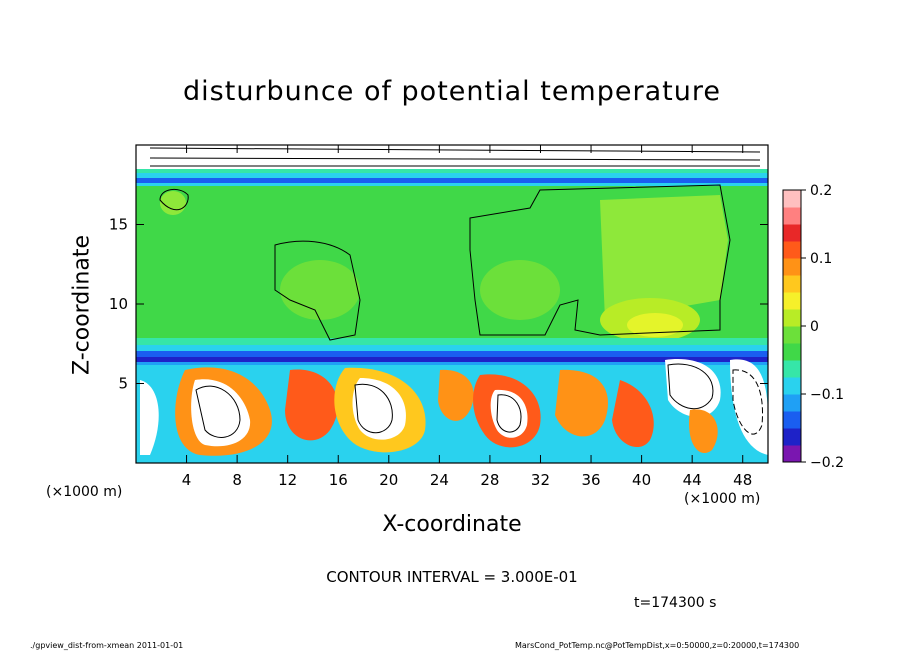 The height and width of the screenshot is (654, 904). Describe the element at coordinates (821, 259) in the screenshot. I see `colorbar-tick-label: 0.1` at that location.